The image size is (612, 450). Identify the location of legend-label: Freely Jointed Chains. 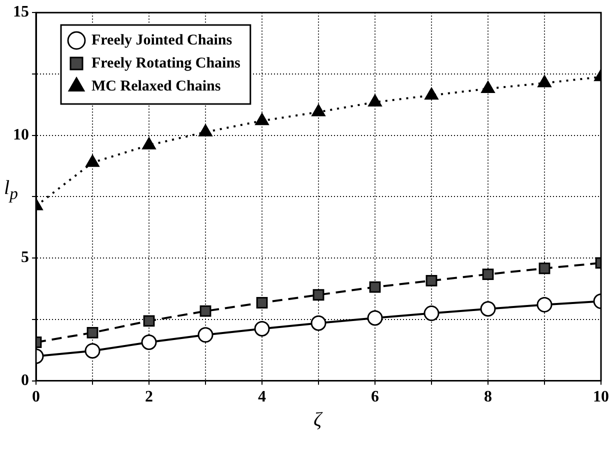
(162, 40).